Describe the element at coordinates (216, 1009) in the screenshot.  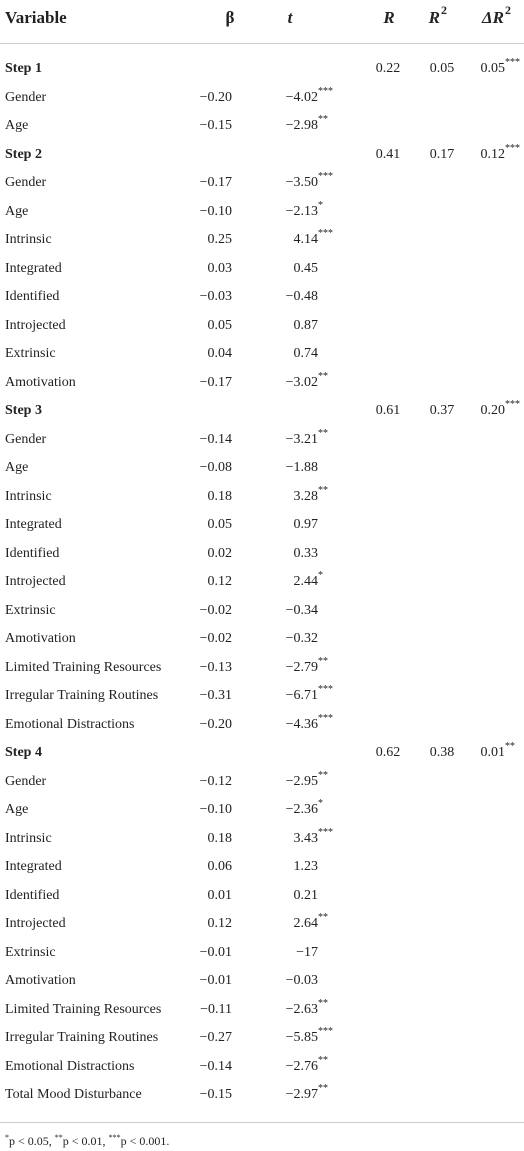
I see `beta-value: −0.11` at that location.